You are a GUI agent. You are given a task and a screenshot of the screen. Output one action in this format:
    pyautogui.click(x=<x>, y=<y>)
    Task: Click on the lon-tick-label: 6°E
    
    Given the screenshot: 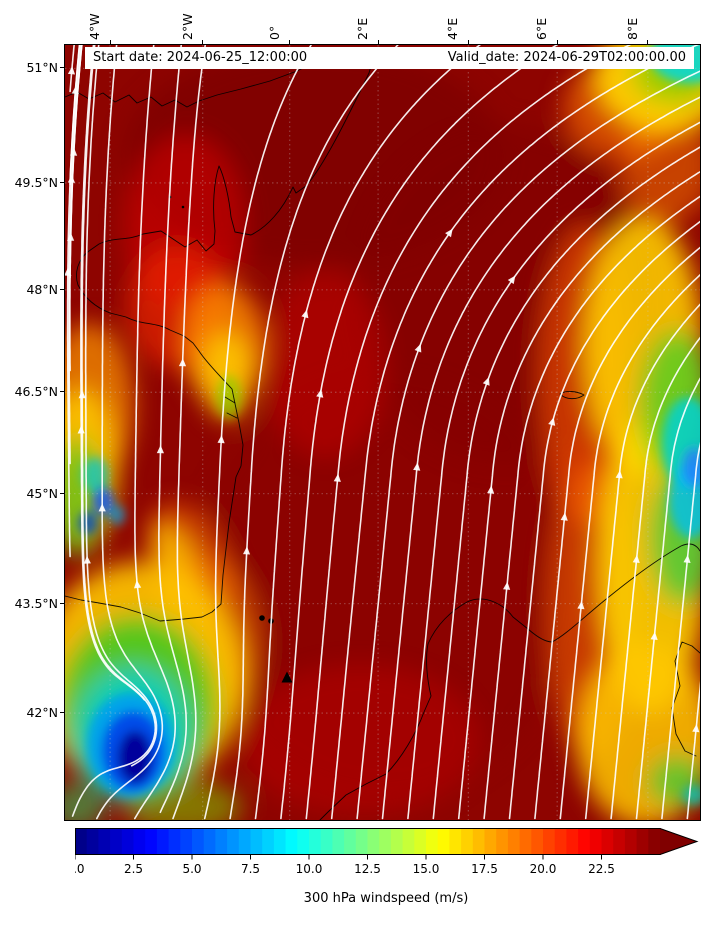 What is the action you would take?
    pyautogui.click(x=542, y=28)
    